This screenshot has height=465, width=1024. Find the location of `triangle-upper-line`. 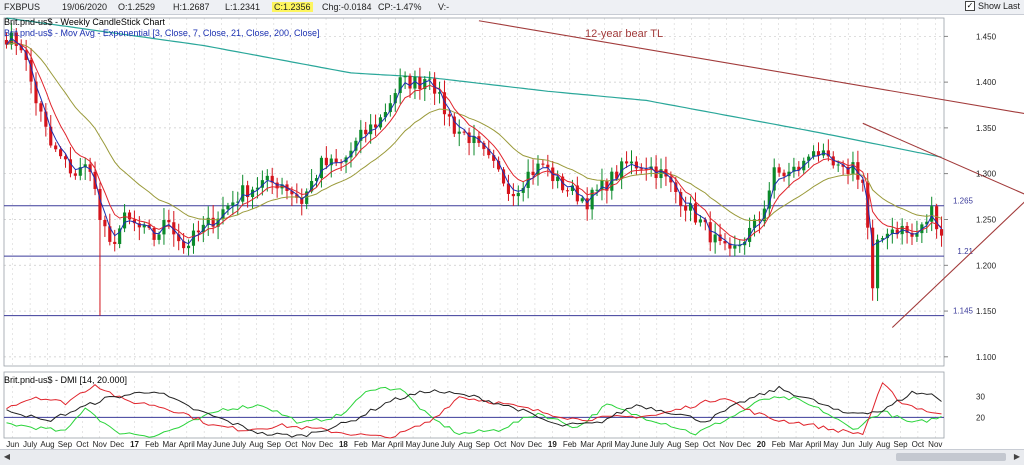

triangle-upper-line is located at coordinates (943, 158).